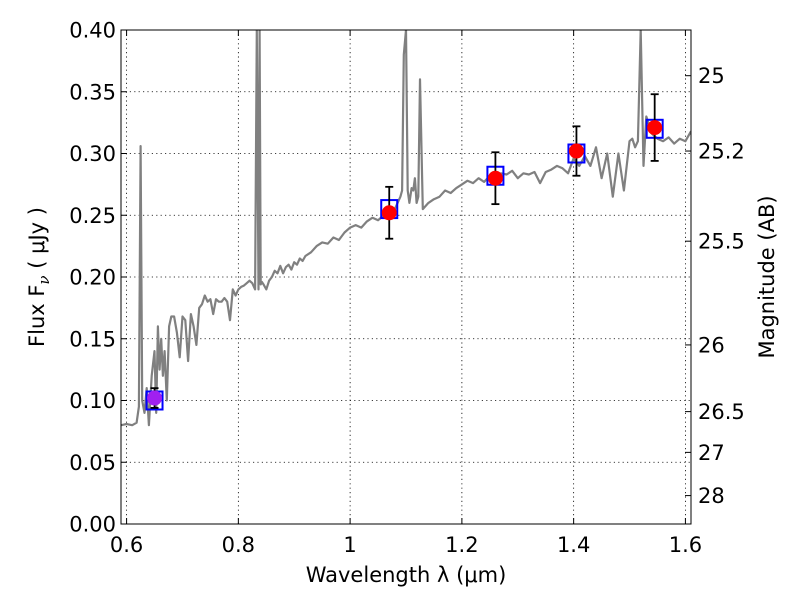  Describe the element at coordinates (461, 545) in the screenshot. I see `x-tick-label: 1.2` at that location.